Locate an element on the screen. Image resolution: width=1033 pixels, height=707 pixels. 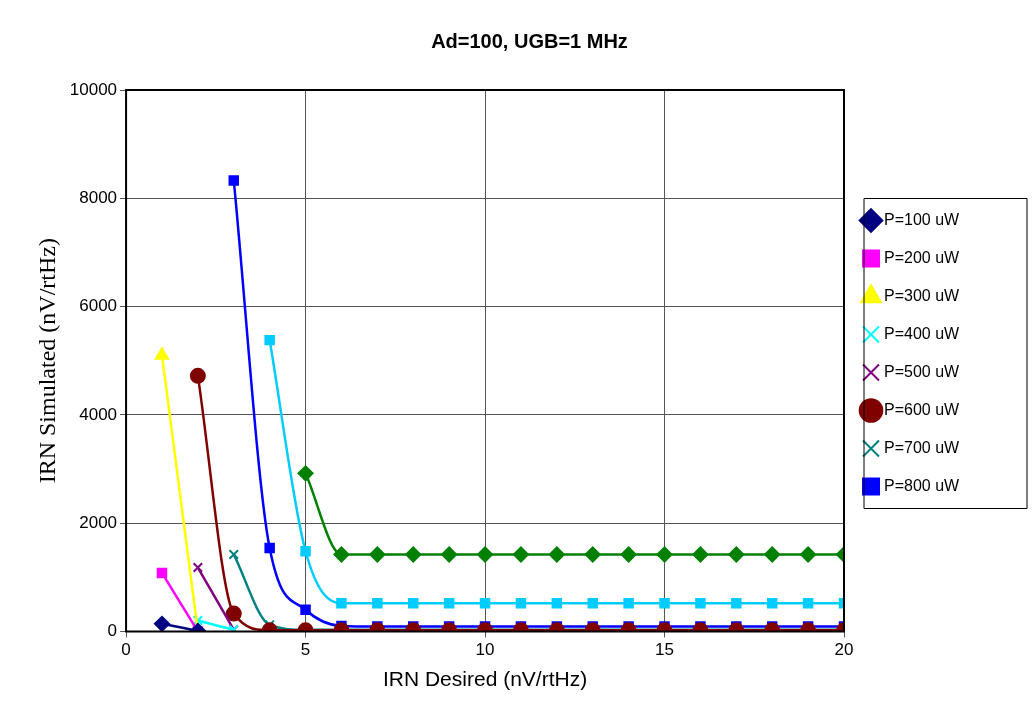
legend-label: P=400 uW is located at coordinates (922, 333).